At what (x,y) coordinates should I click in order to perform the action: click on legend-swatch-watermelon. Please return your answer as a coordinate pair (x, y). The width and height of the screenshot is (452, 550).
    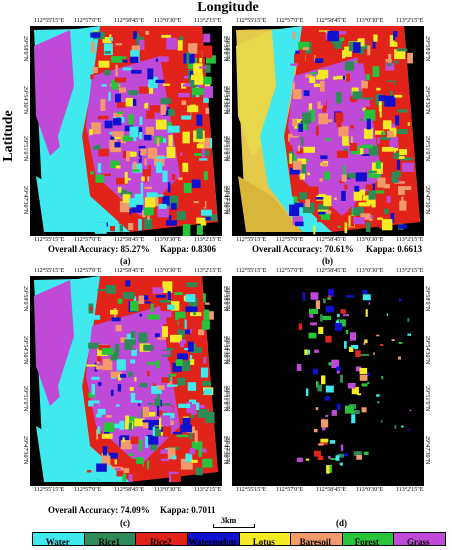
    Looking at the image, I should click on (213, 539).